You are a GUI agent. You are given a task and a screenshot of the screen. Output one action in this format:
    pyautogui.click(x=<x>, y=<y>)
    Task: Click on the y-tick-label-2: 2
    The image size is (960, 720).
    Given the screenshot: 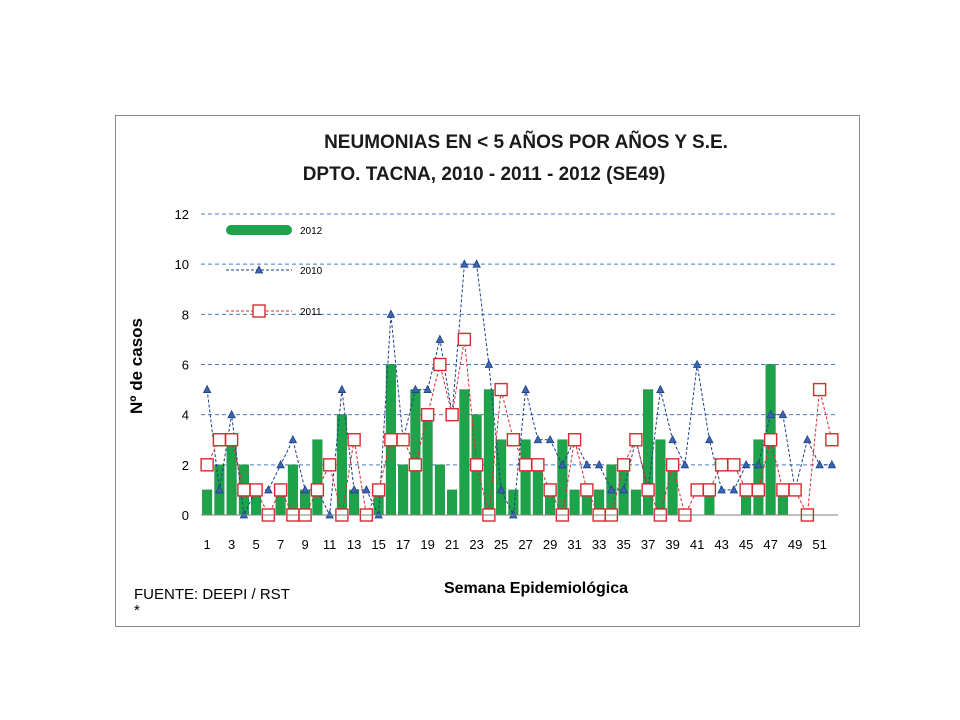 What is the action you would take?
    pyautogui.click(x=185, y=465)
    